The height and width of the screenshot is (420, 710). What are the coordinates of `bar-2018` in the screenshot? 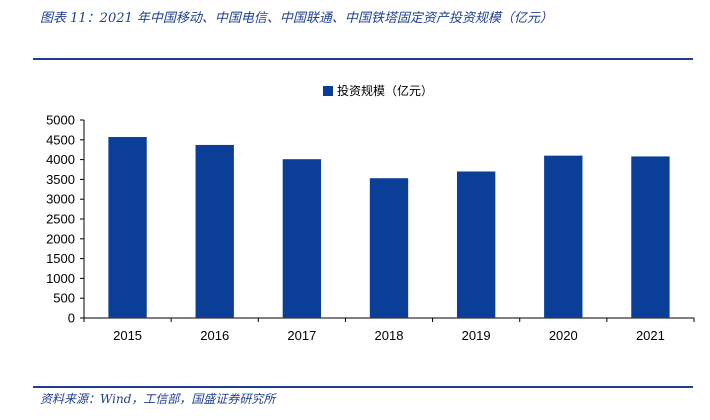 It's located at (389, 248).